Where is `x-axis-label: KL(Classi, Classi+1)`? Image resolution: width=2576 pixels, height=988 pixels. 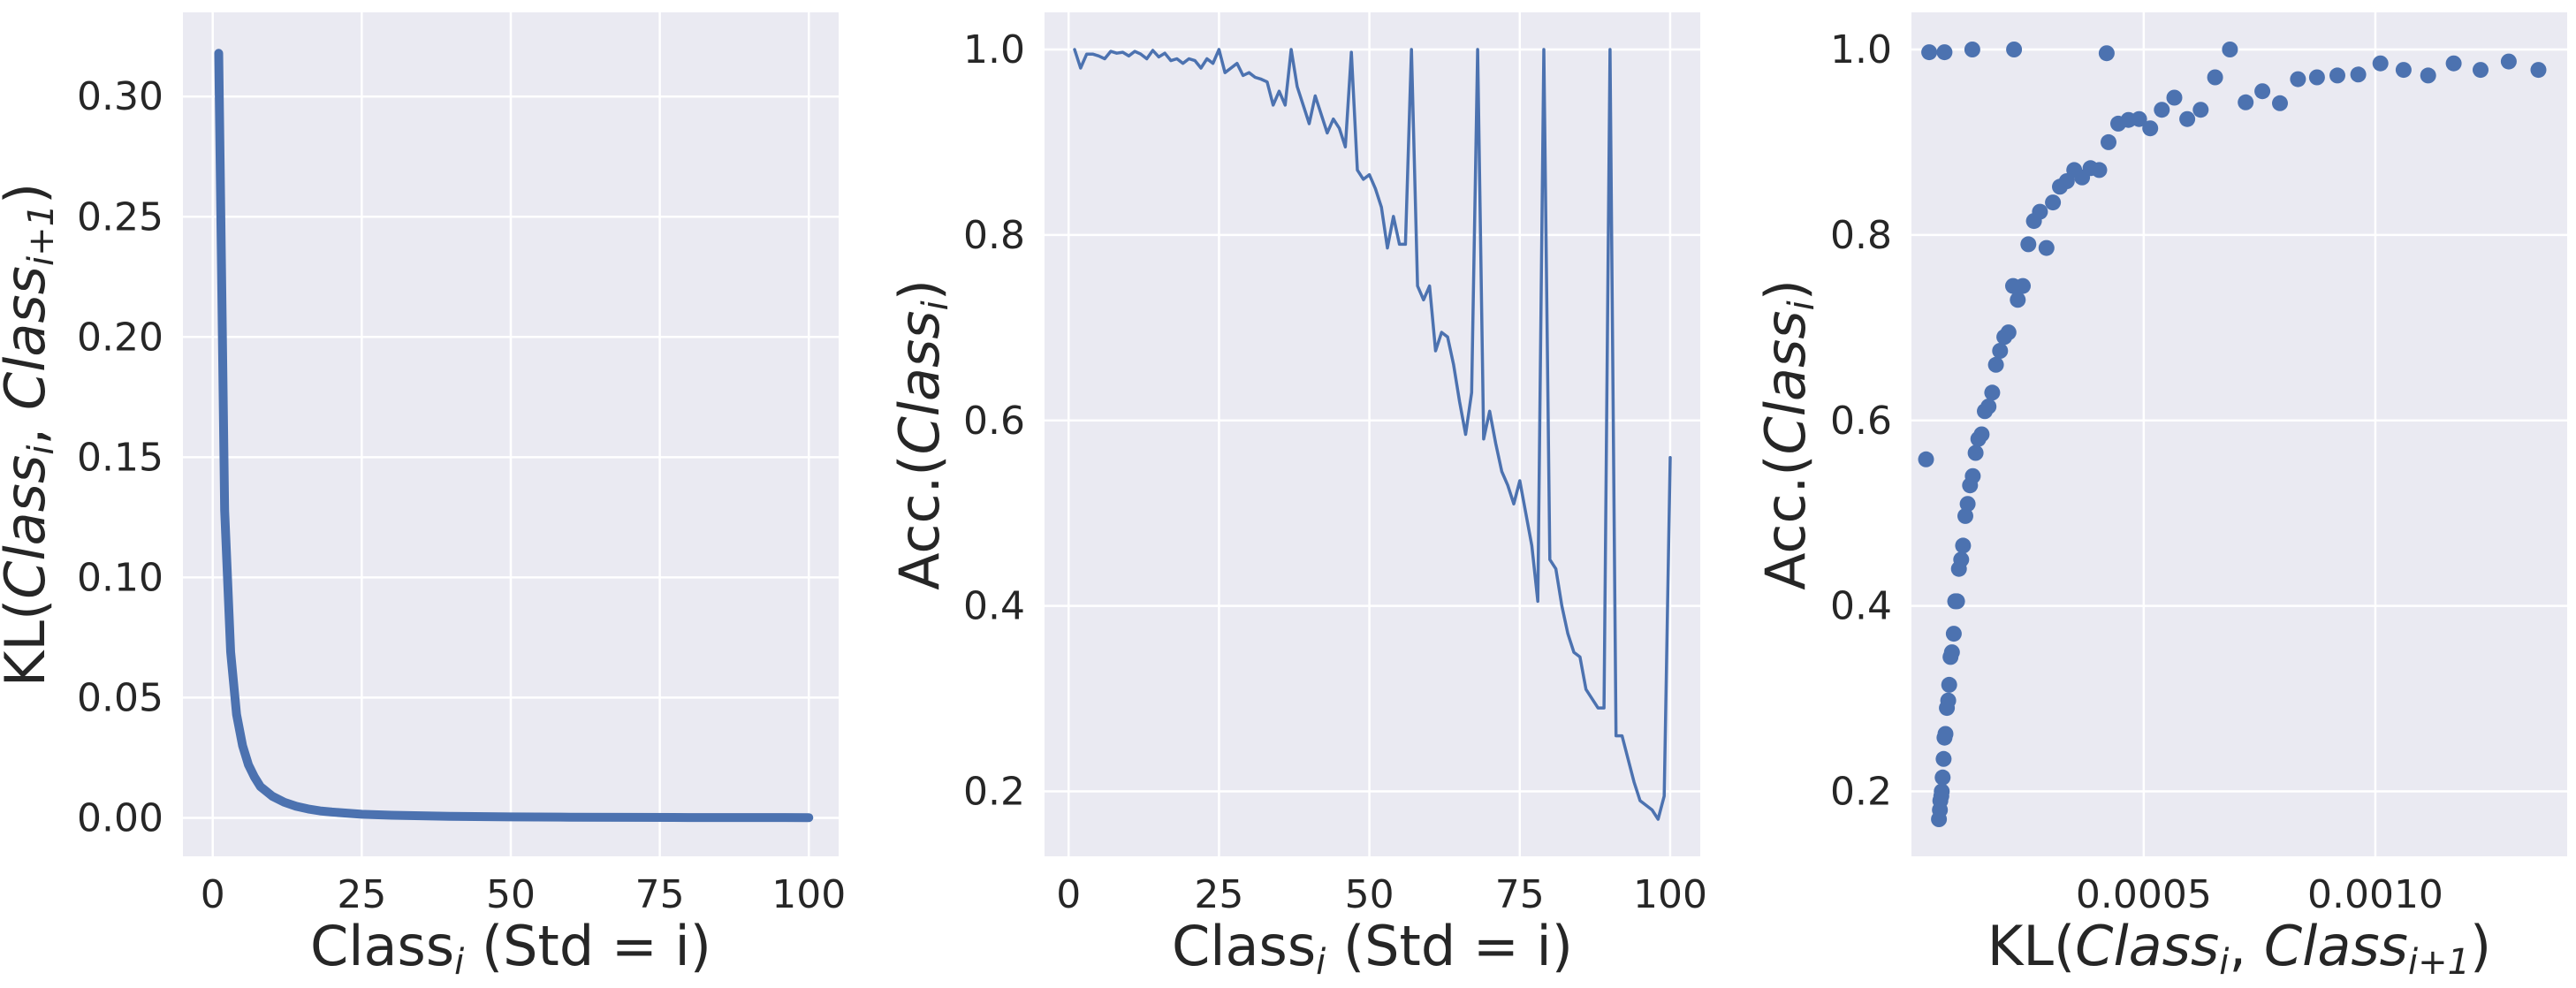 x-axis-label: KL(Classi, Classi+1) is located at coordinates (2239, 948).